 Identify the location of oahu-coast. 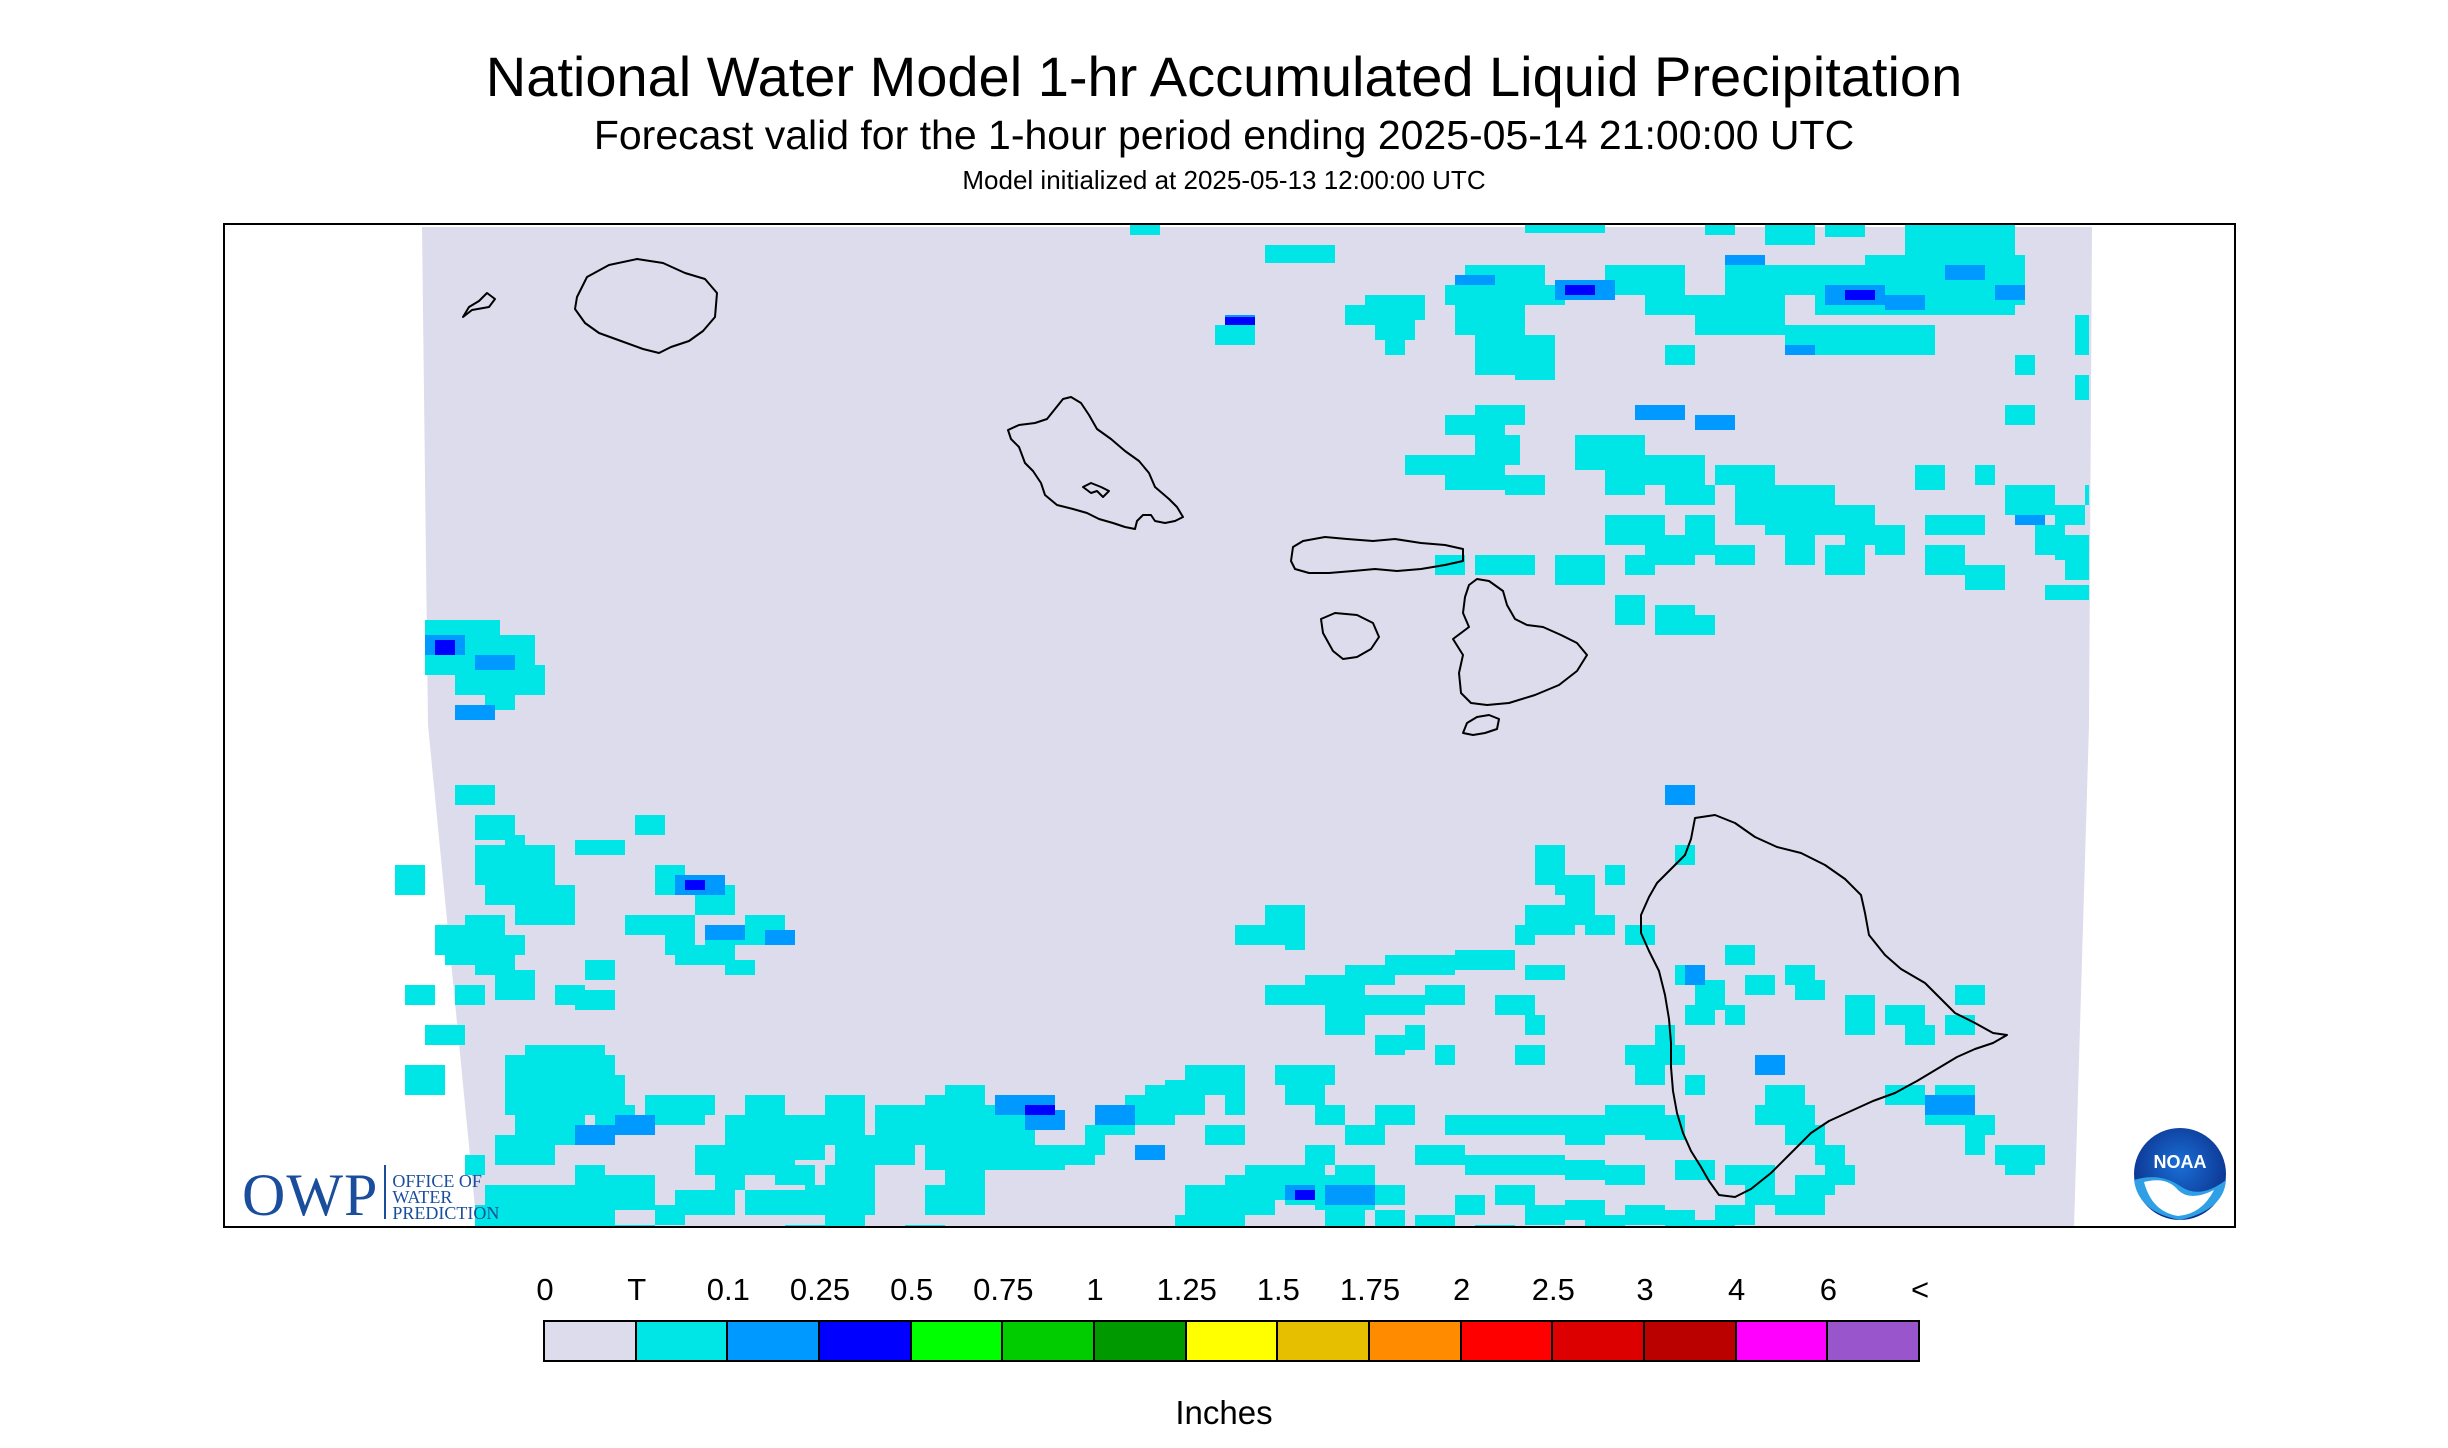
(1095, 463).